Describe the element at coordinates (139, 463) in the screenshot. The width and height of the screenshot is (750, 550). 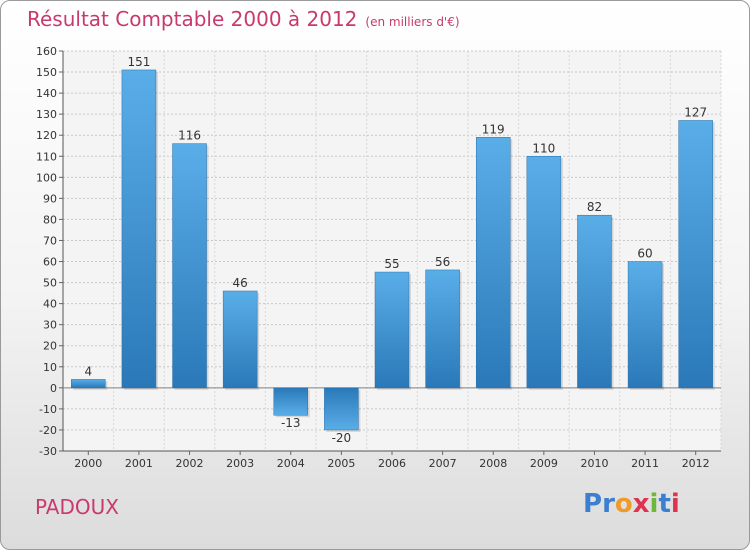
I see `x-tick-label: 2001` at that location.